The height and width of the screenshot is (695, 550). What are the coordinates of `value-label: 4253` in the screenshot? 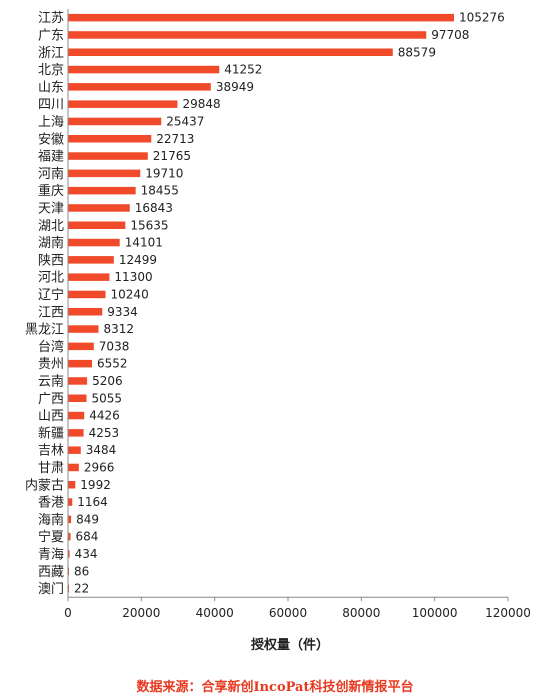 It's located at (104, 433).